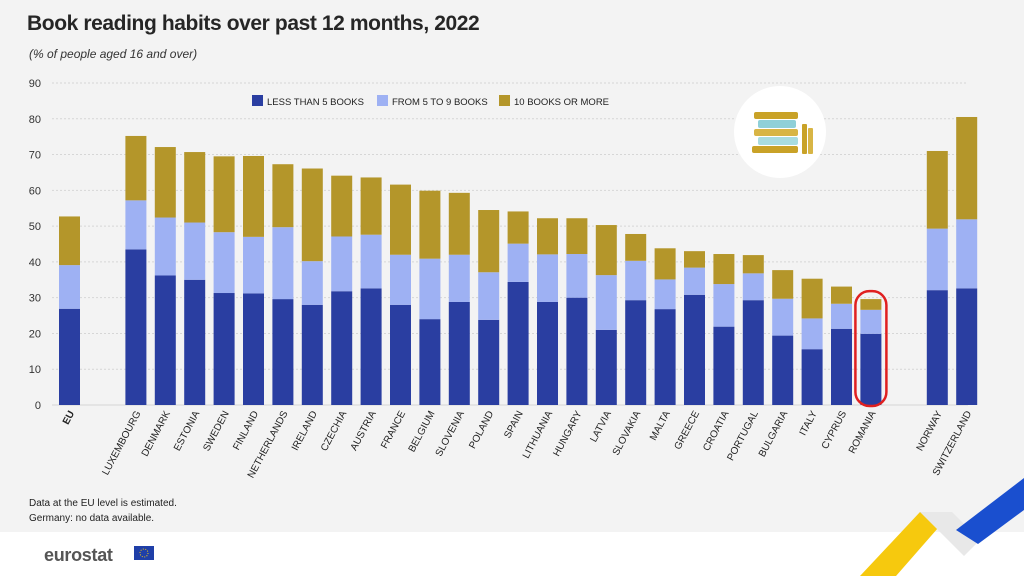 The height and width of the screenshot is (576, 1024). Describe the element at coordinates (113, 54) in the screenshot. I see `chart-subtitle: (% of people aged 16 and over)` at that location.